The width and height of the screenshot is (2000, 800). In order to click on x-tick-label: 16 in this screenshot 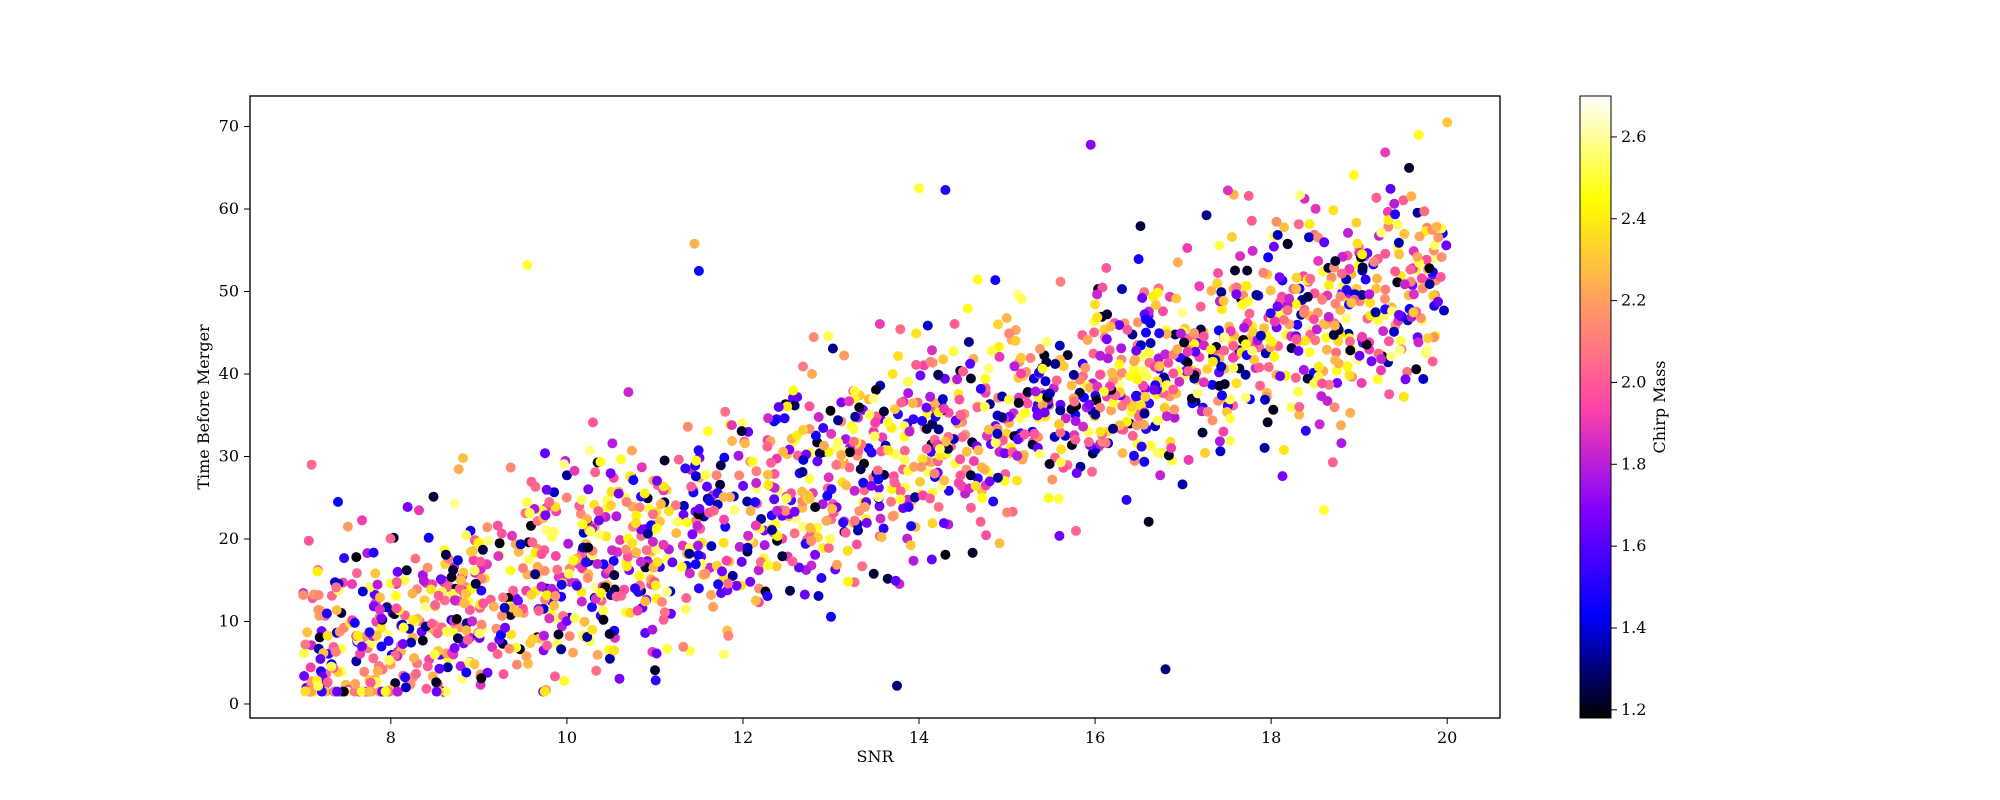, I will do `click(1095, 737)`.